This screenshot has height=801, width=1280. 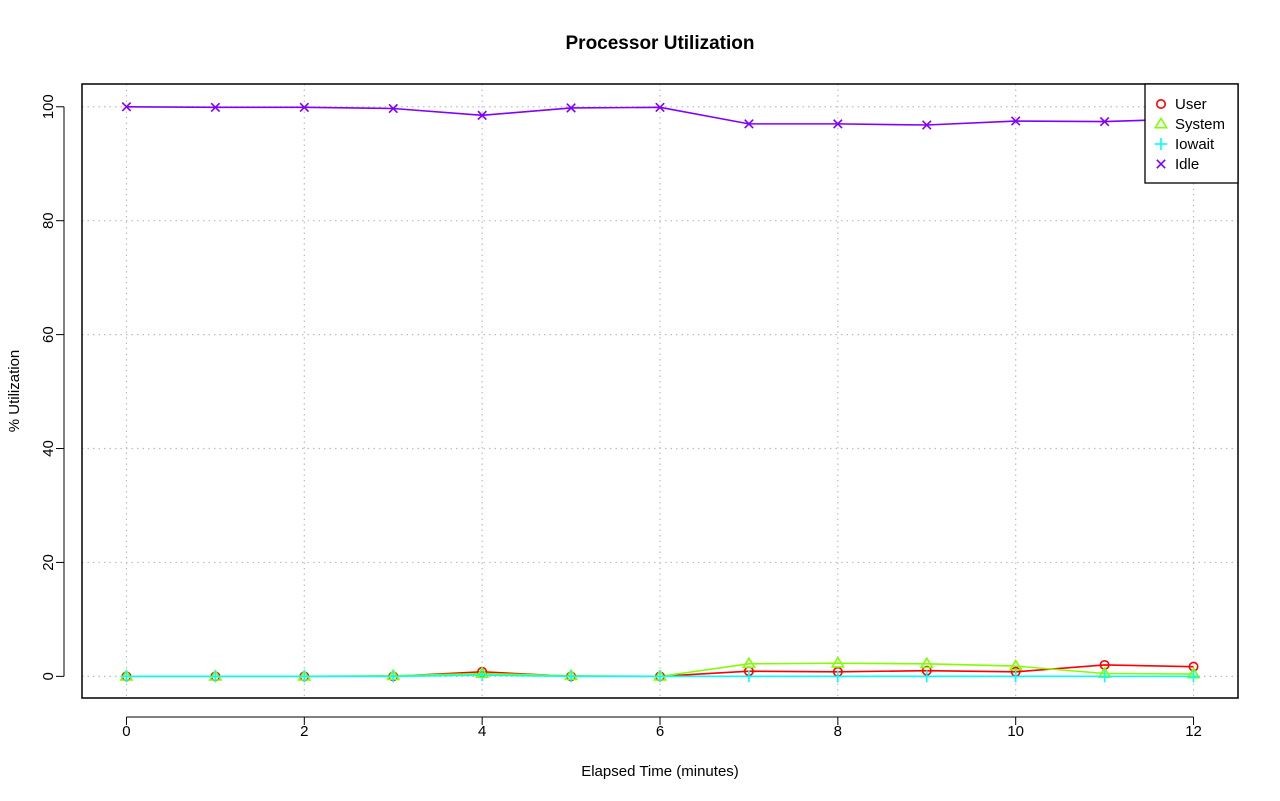 What do you see at coordinates (126, 731) in the screenshot?
I see `x-tick-label: 0` at bounding box center [126, 731].